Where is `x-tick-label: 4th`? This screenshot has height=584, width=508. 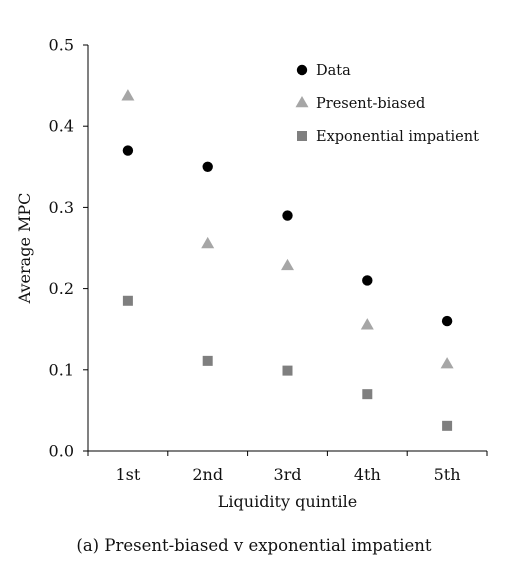 x-tick-label: 4th is located at coordinates (367, 474).